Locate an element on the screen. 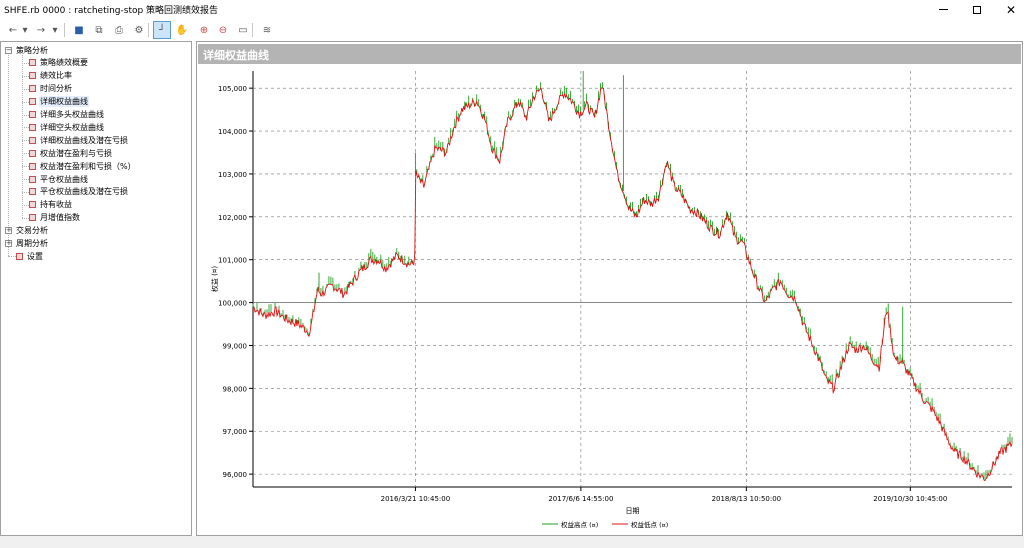 This screenshot has height=548, width=1024. legend-entry: 权益高点 (¤) is located at coordinates (579, 524).